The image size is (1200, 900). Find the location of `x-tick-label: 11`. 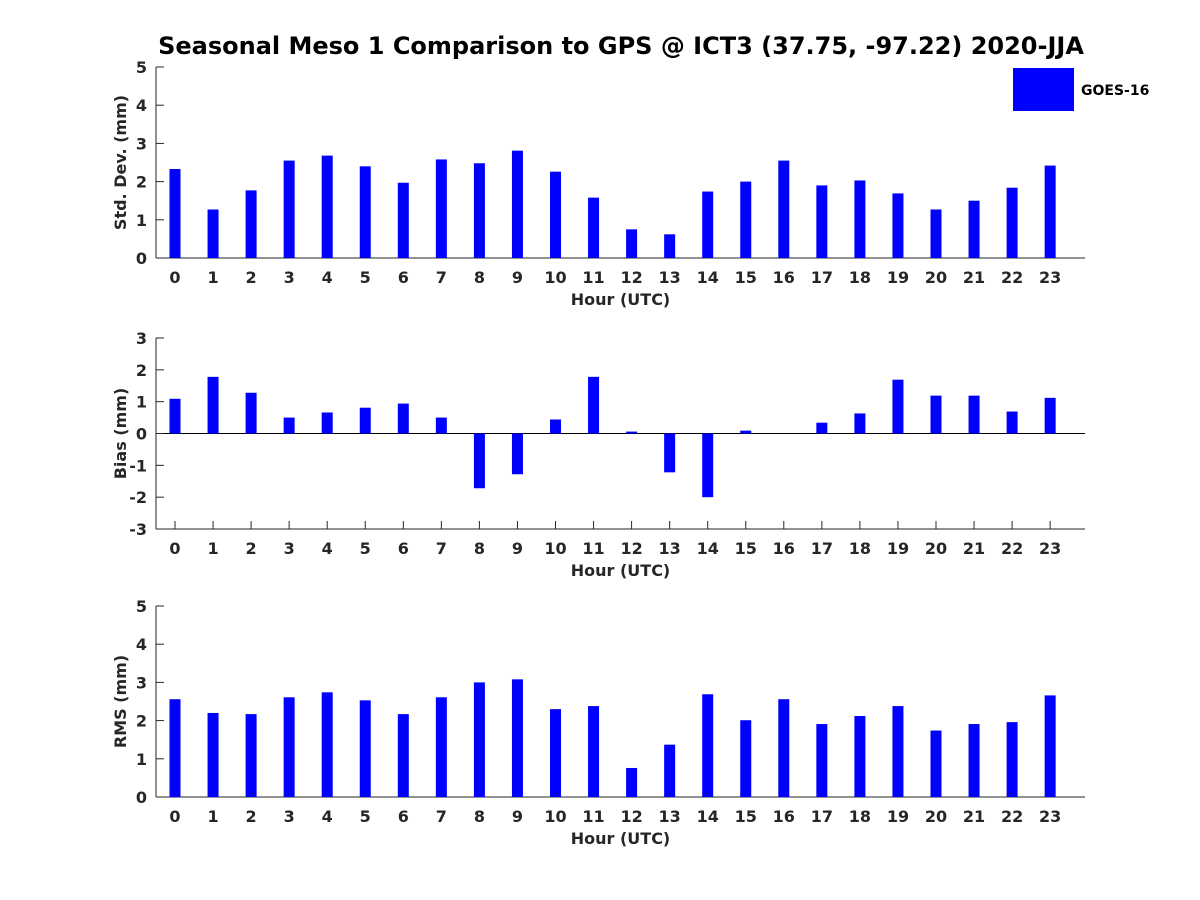

x-tick-label: 11 is located at coordinates (593, 277).